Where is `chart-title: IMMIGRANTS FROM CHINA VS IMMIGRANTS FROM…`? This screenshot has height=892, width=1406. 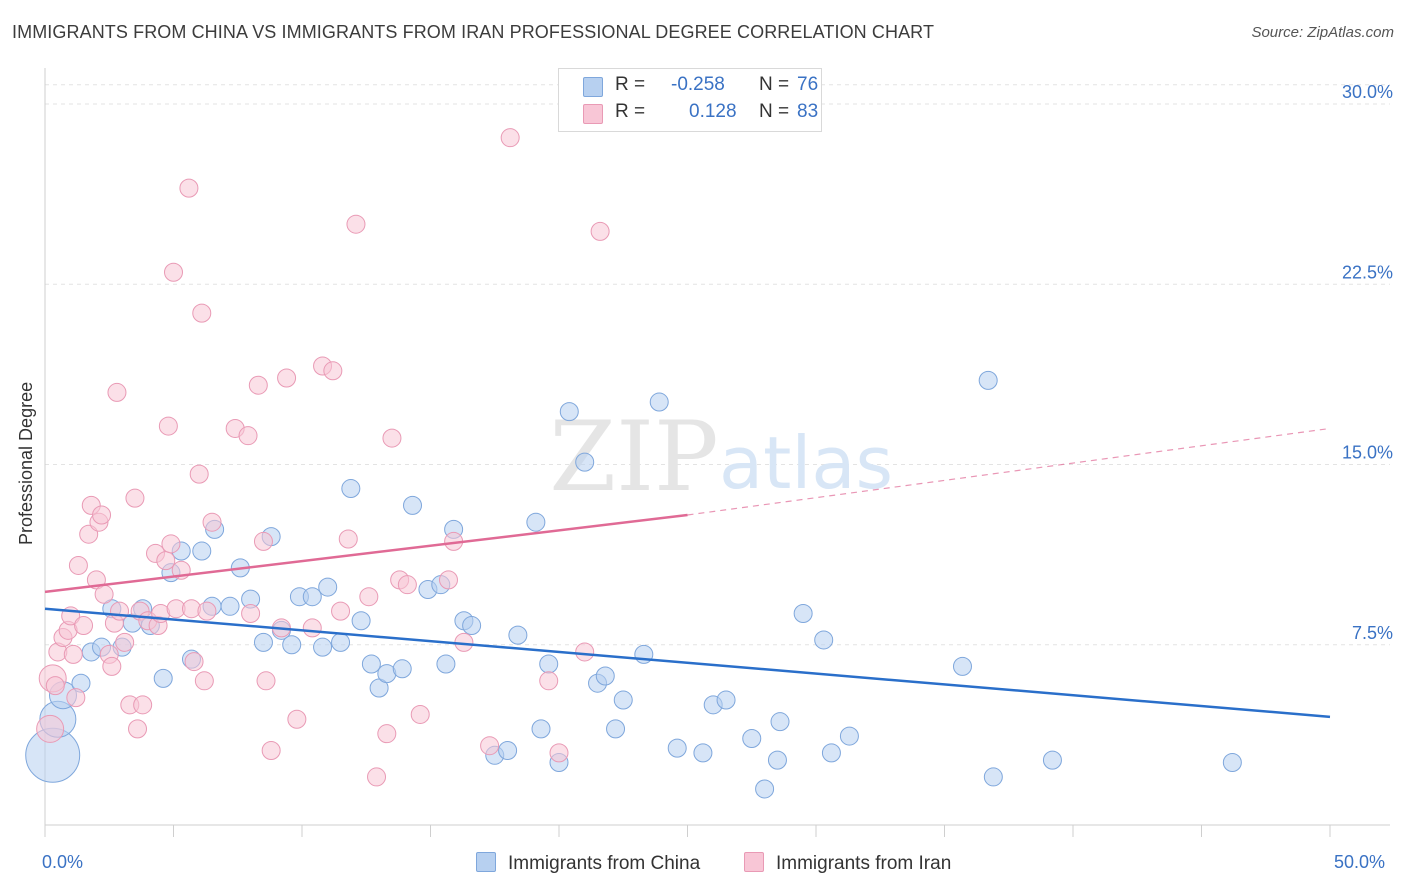
chart-title: IMMIGRANTS FROM CHINA VS IMMIGRANTS FROM… is located at coordinates (473, 32).